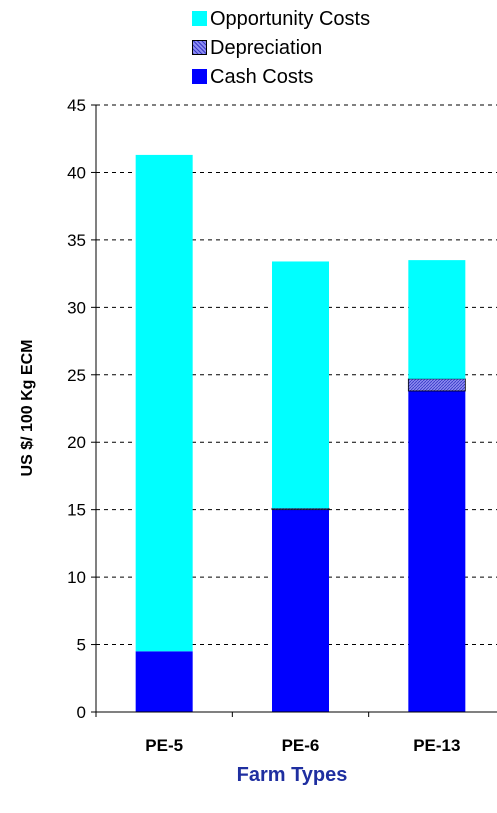 Image resolution: width=497 pixels, height=813 pixels. What do you see at coordinates (164, 745) in the screenshot?
I see `x-tick-label: PE-5` at bounding box center [164, 745].